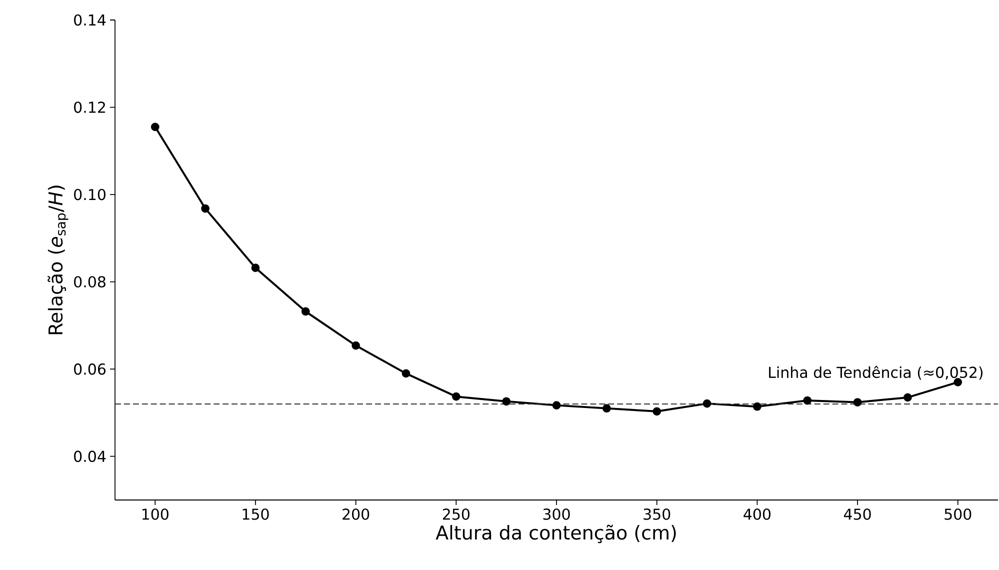 Image resolution: width=999 pixels, height=570 pixels. What do you see at coordinates (958, 514) in the screenshot?
I see `x-tick-label: 500` at bounding box center [958, 514].